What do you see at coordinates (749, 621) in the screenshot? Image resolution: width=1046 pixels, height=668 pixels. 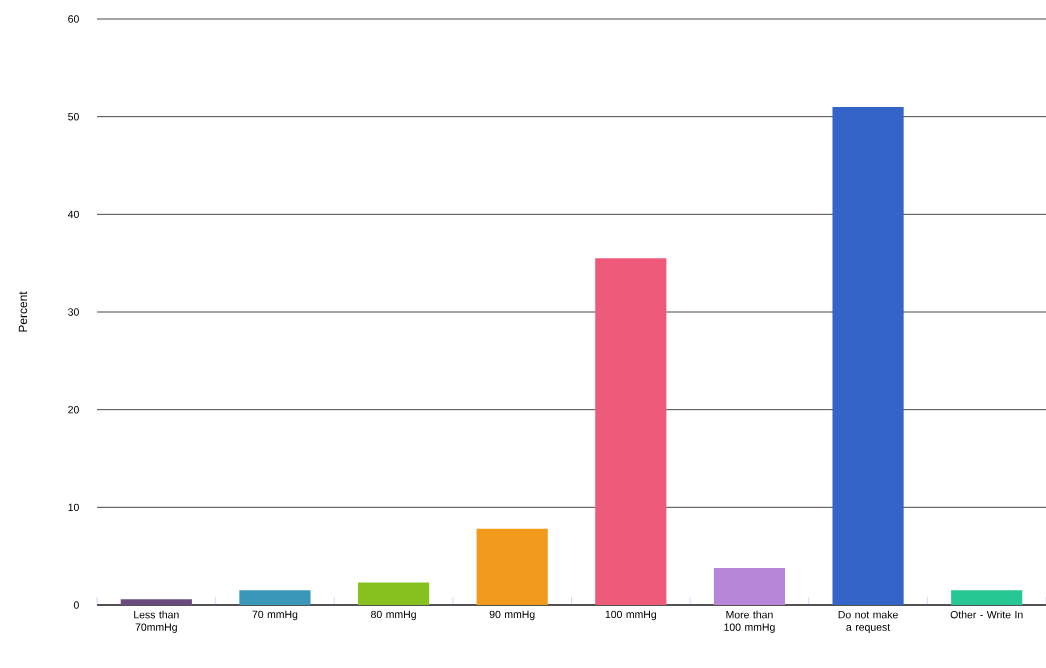 I see `x-tick-label: More than 100 mmHg` at bounding box center [749, 621].